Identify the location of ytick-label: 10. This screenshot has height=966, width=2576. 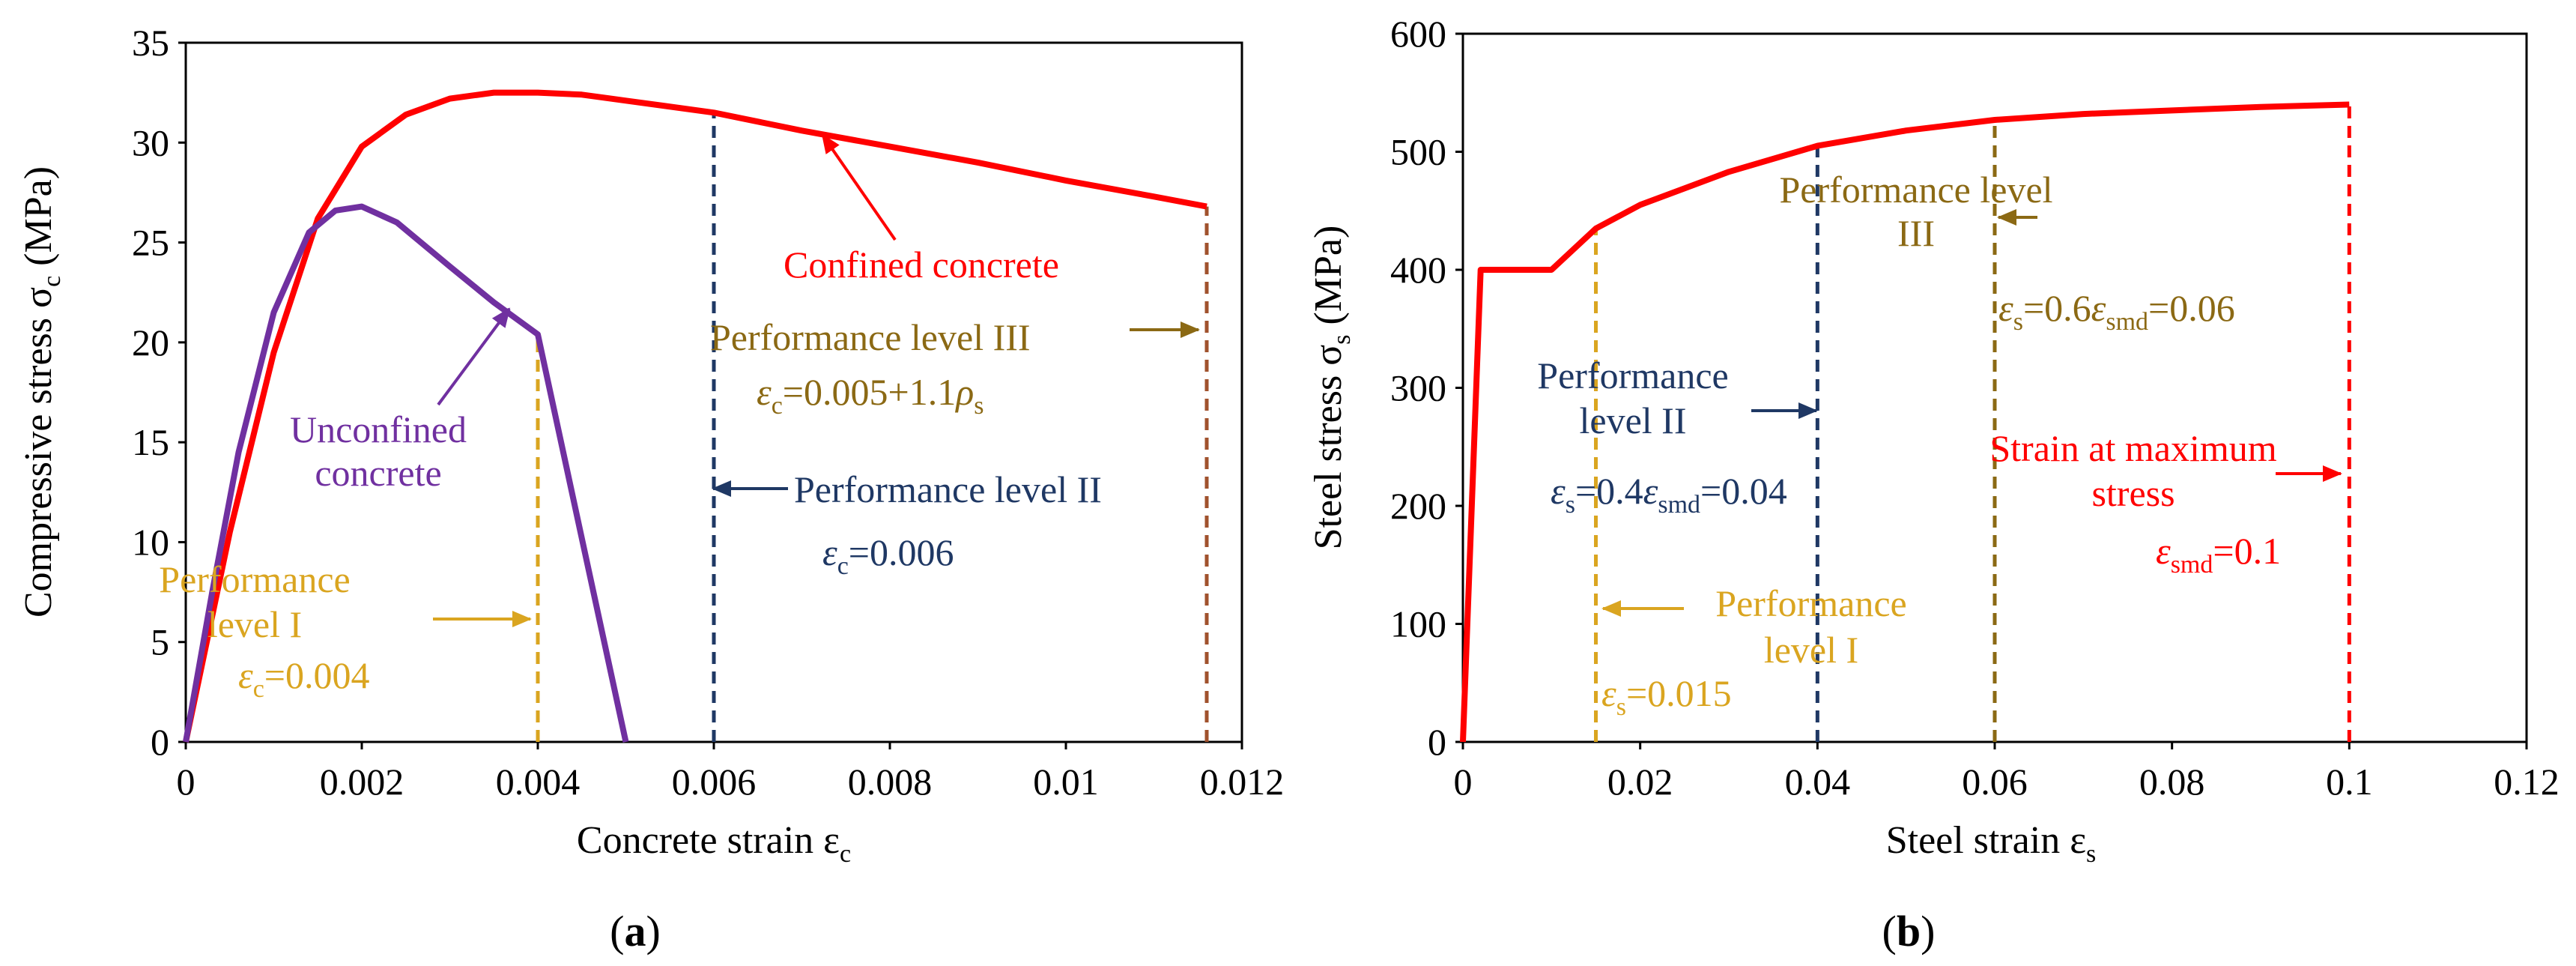
(150, 542).